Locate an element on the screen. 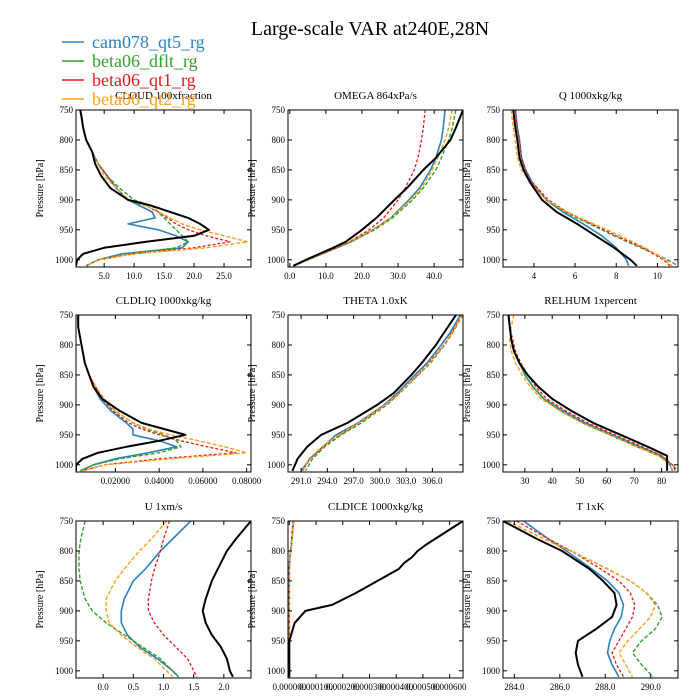 This screenshot has height=700, width=700. x-tick-label: 15.0 is located at coordinates (164, 276).